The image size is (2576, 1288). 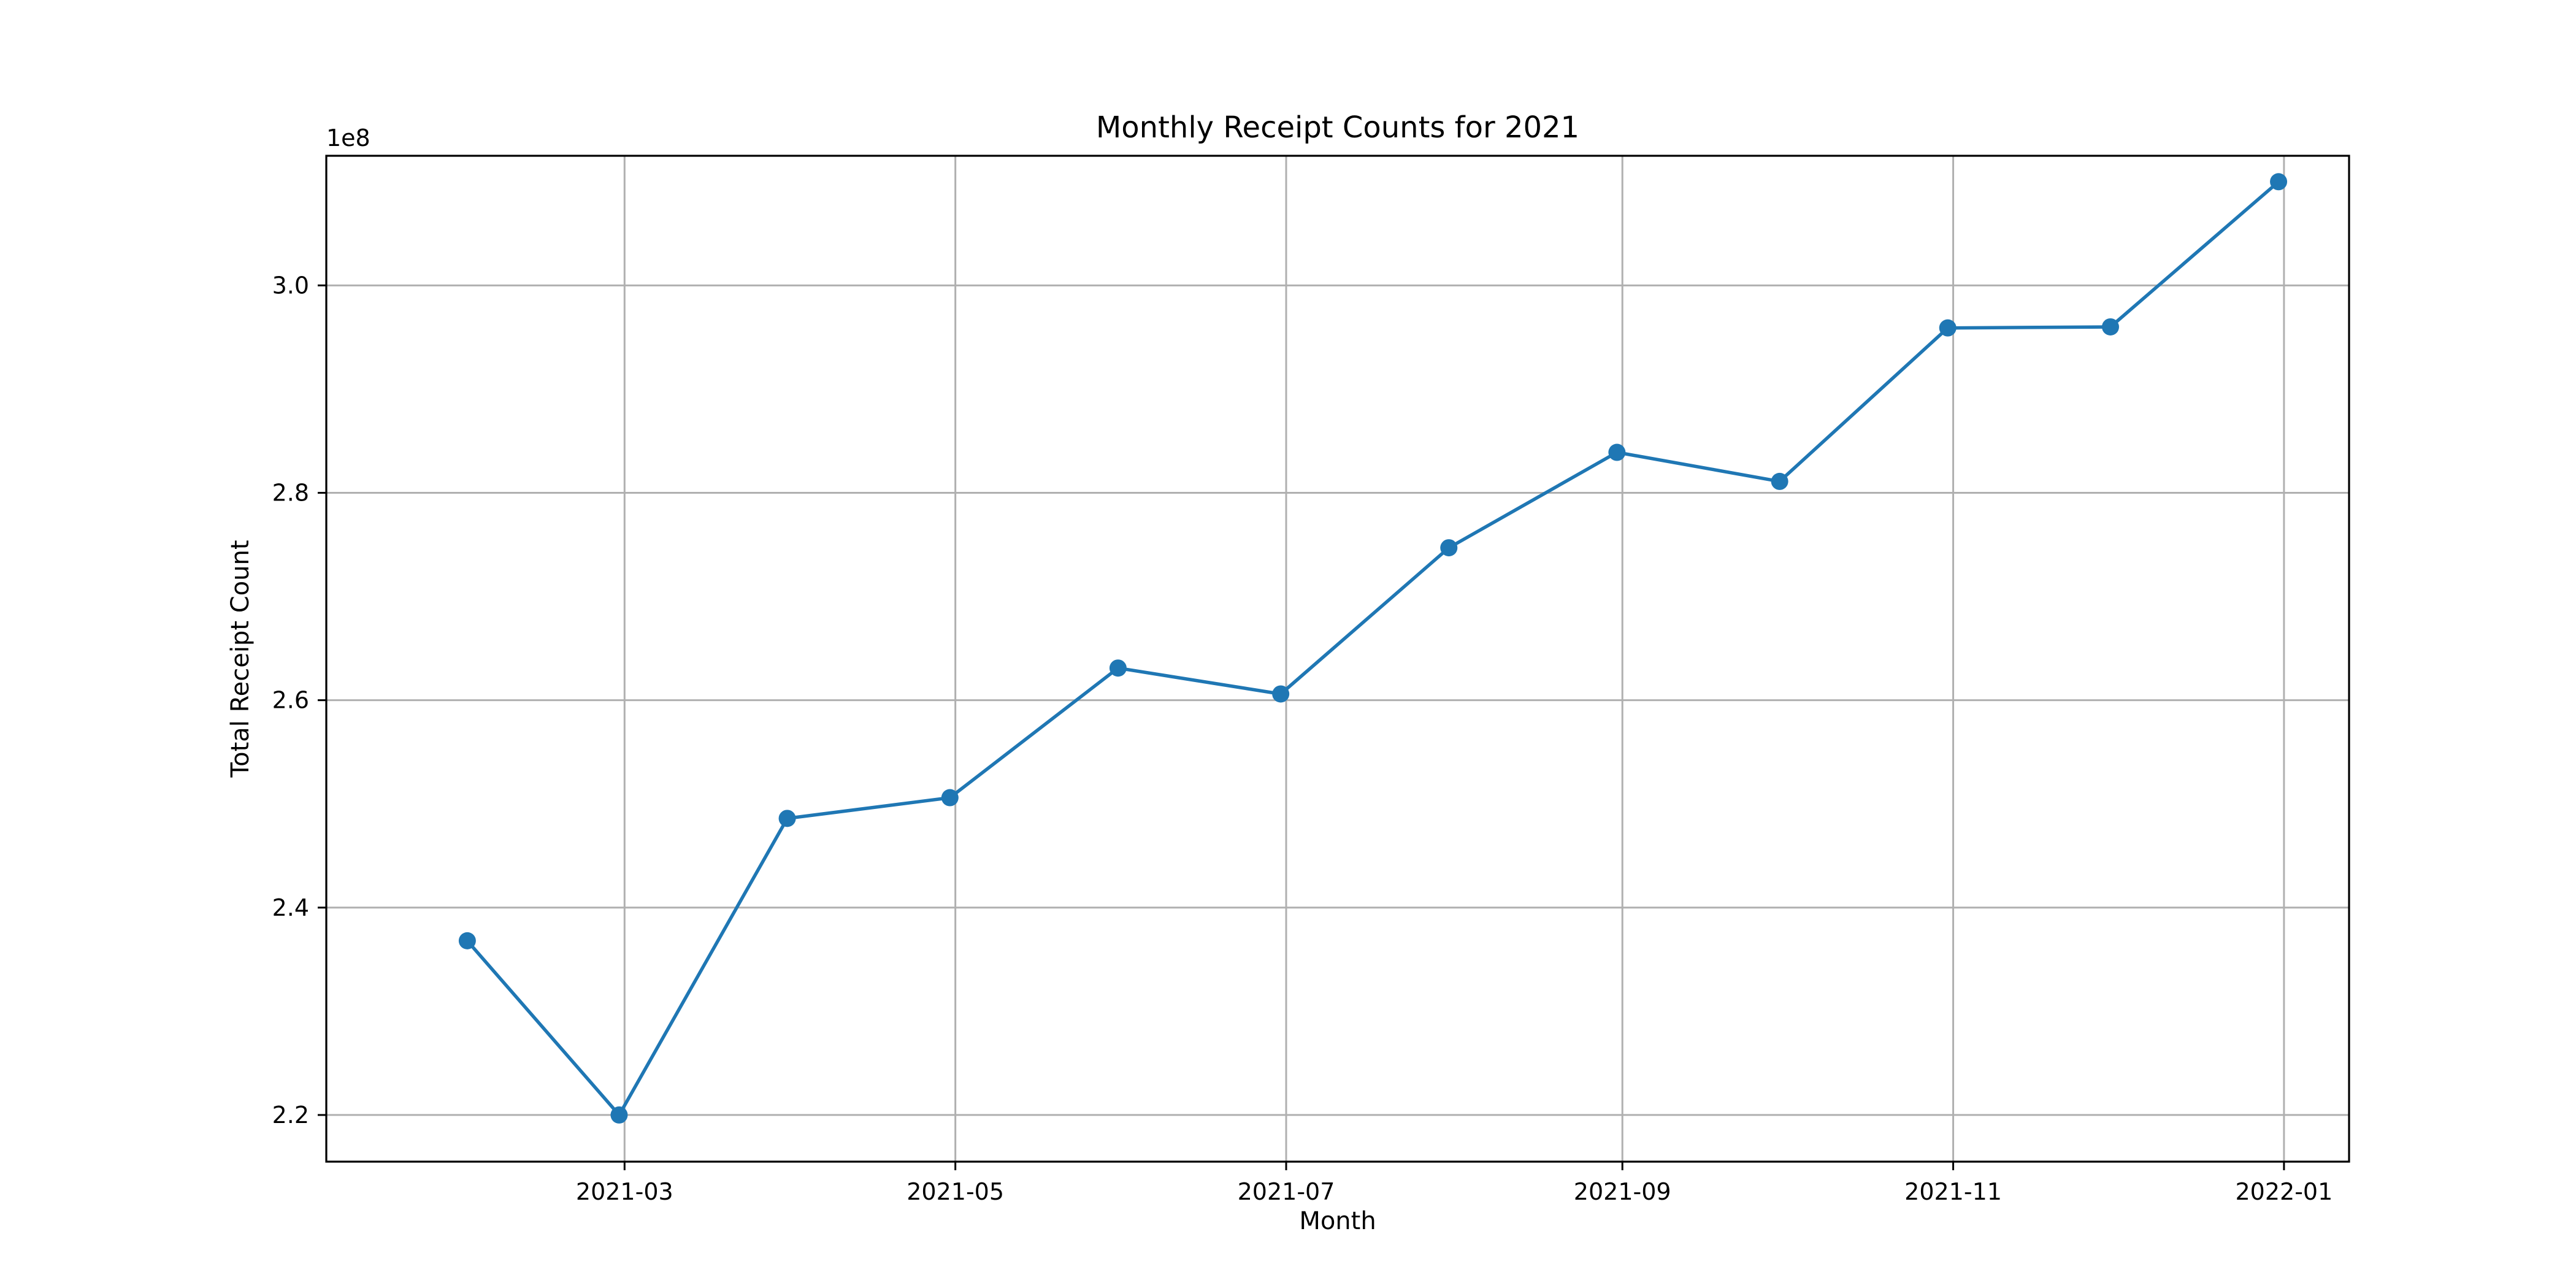 What do you see at coordinates (240, 659) in the screenshot?
I see `y-axis-label: Total Receipt Count` at bounding box center [240, 659].